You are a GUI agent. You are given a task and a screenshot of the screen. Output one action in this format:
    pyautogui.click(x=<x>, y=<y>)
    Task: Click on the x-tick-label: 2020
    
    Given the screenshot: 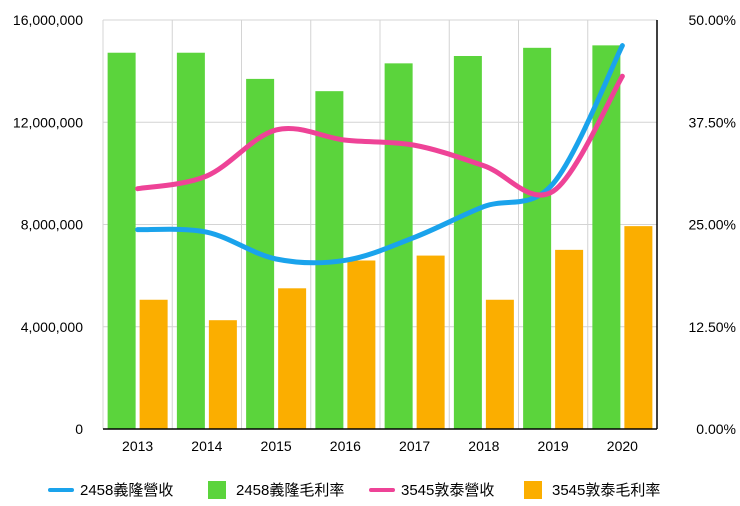 What is the action you would take?
    pyautogui.click(x=622, y=446)
    